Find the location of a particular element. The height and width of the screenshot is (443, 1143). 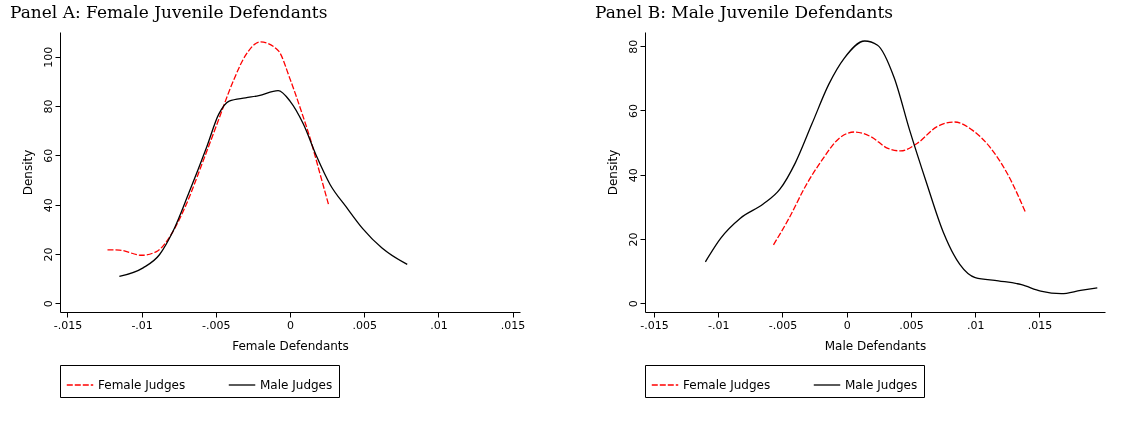

chart-title: Panel B: Male Juvenile Defendants is located at coordinates (744, 12).